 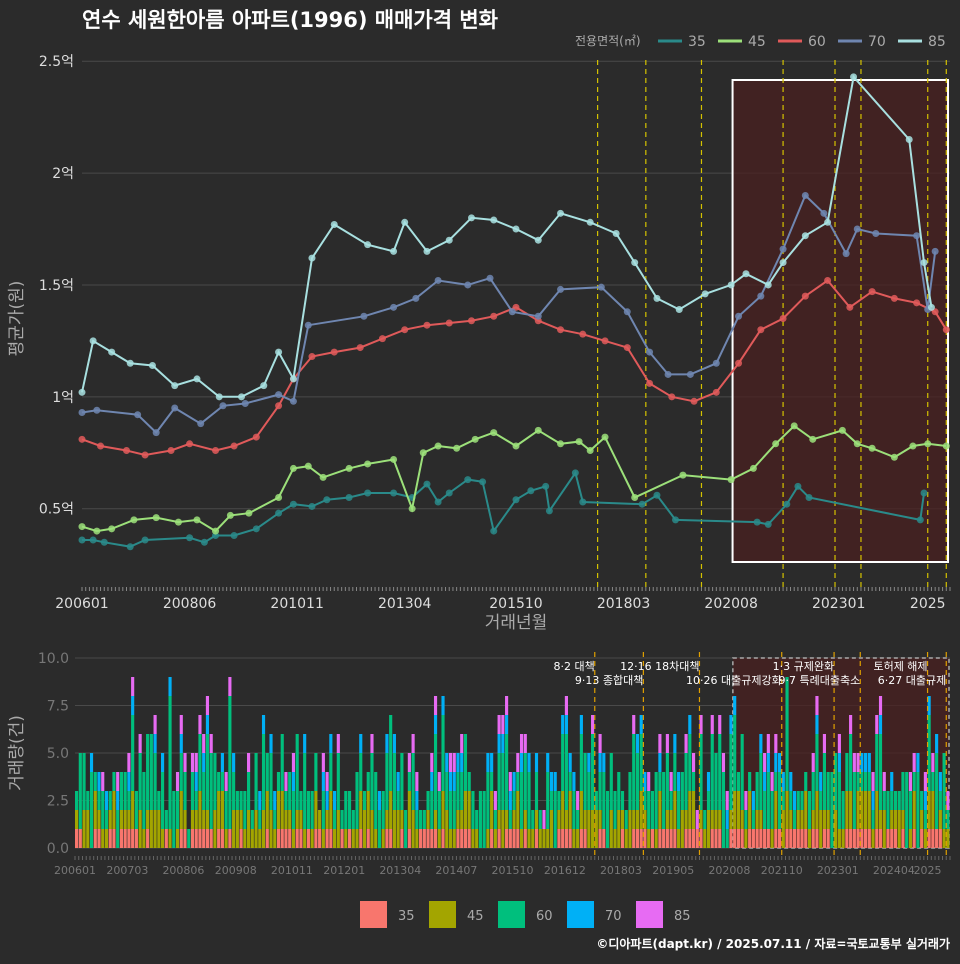 I want to click on event-label: 1·3 규제완화, so click(x=803, y=666).